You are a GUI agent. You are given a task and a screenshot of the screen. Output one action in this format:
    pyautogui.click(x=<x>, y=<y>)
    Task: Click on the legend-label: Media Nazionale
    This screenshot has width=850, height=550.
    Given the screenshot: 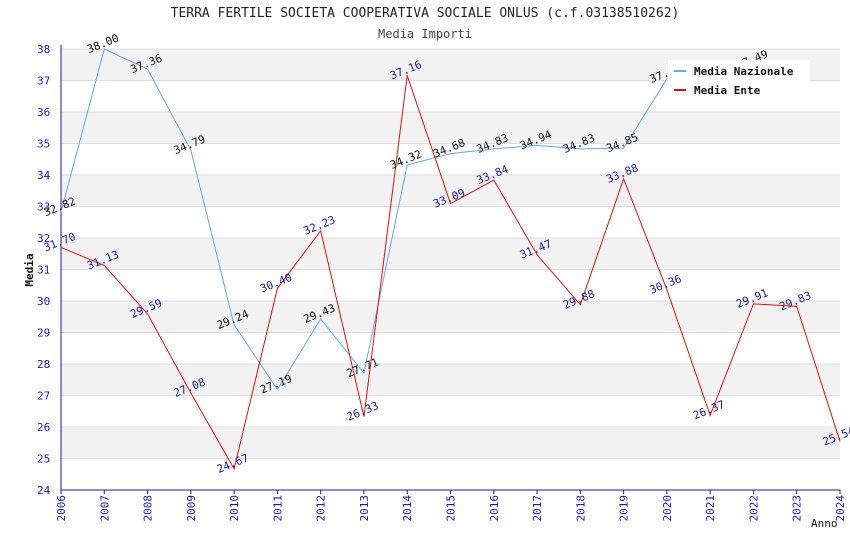 What is the action you would take?
    pyautogui.click(x=744, y=71)
    